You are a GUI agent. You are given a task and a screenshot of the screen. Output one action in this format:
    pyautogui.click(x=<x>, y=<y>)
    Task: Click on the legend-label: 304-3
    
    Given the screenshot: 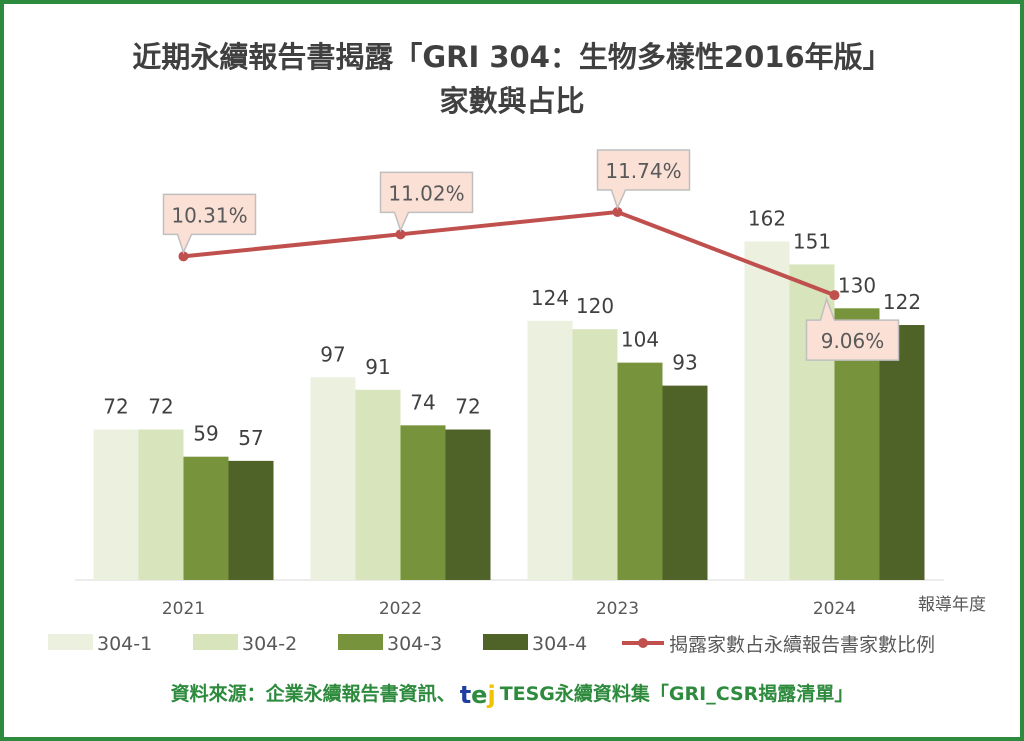 What is the action you would take?
    pyautogui.click(x=414, y=644)
    